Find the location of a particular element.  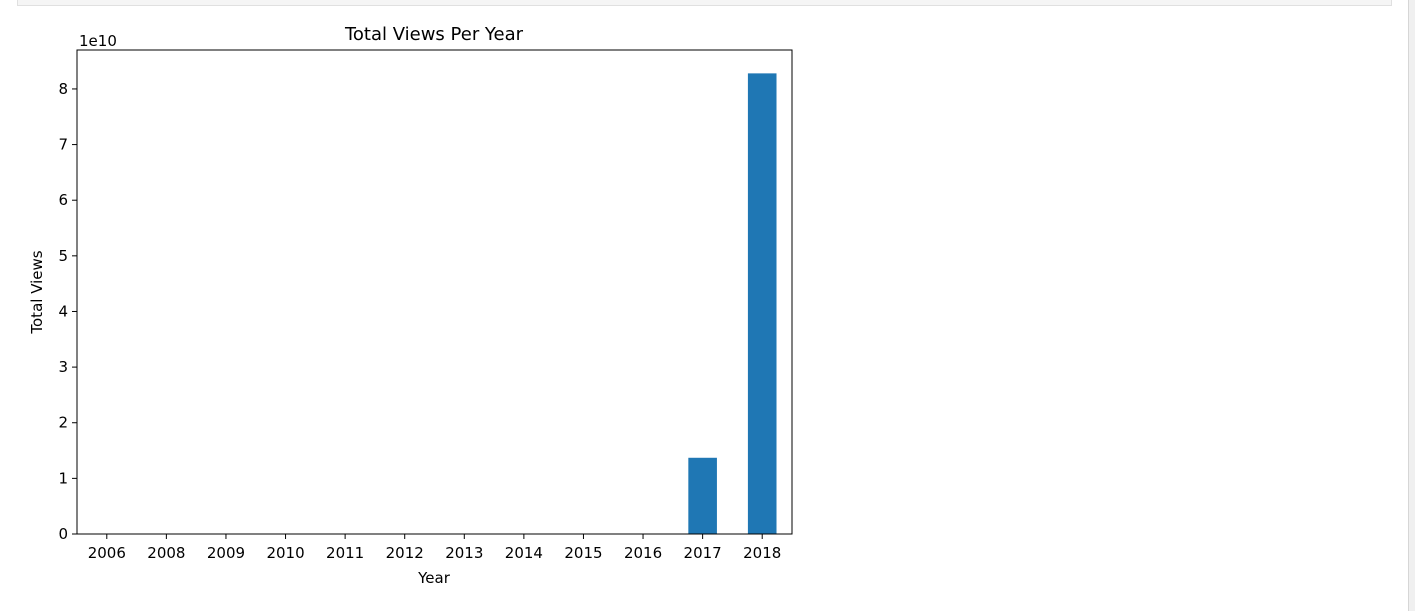

y-axis-offset-label: 1e10 is located at coordinates (98, 41).